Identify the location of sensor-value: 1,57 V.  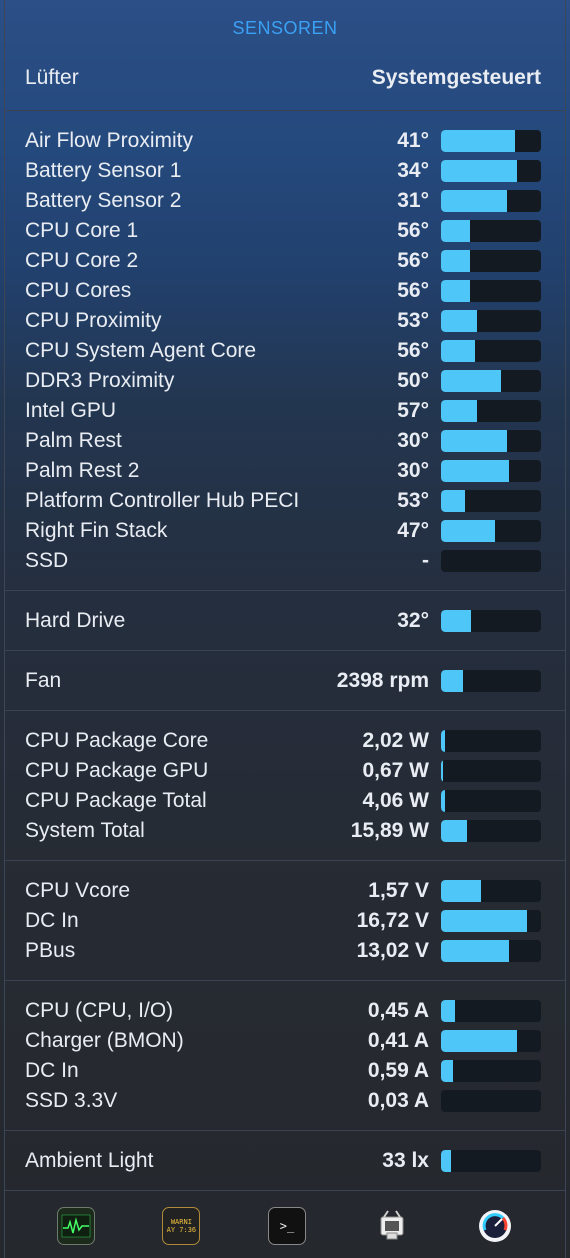
(398, 890).